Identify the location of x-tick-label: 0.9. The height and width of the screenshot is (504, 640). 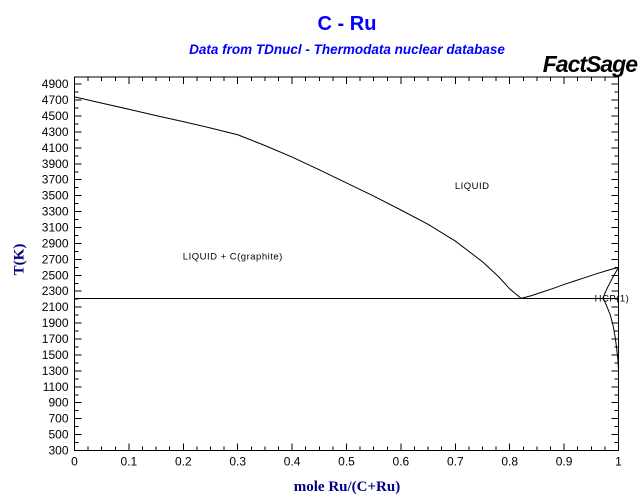
(564, 462).